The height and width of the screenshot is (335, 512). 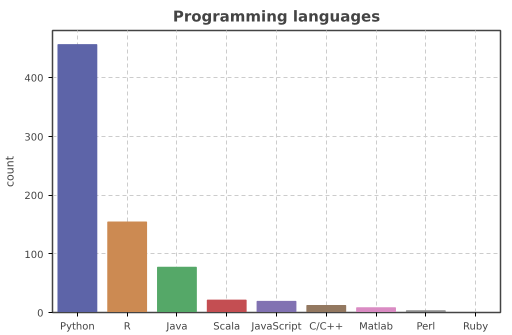 I want to click on x-tick-label: Scala, so click(x=226, y=327).